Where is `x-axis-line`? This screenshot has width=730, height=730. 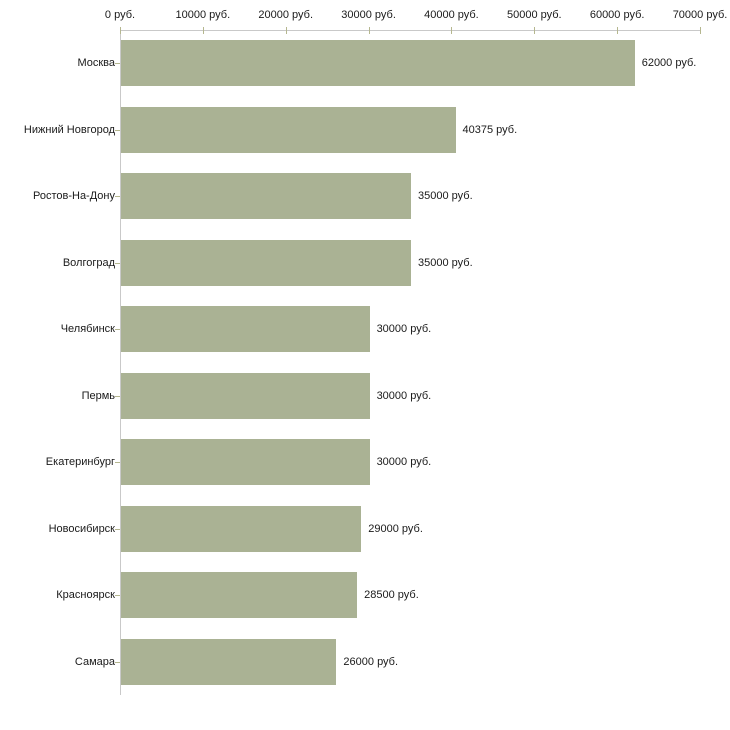
x-axis-line is located at coordinates (410, 30).